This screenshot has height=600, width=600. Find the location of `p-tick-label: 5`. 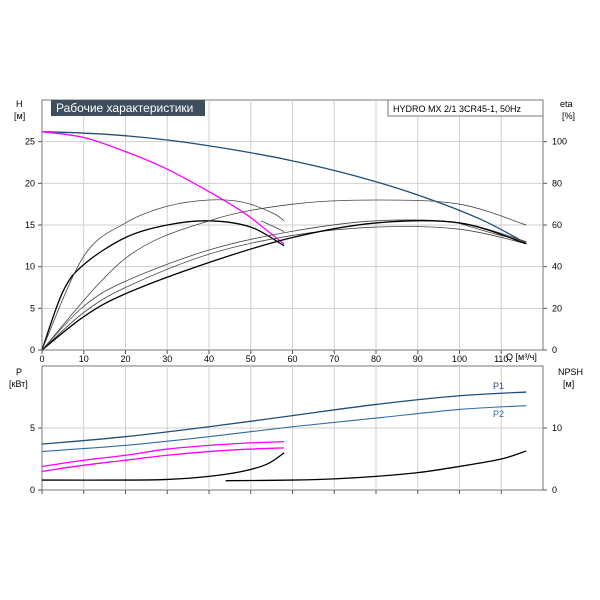

p-tick-label: 5 is located at coordinates (32, 428).